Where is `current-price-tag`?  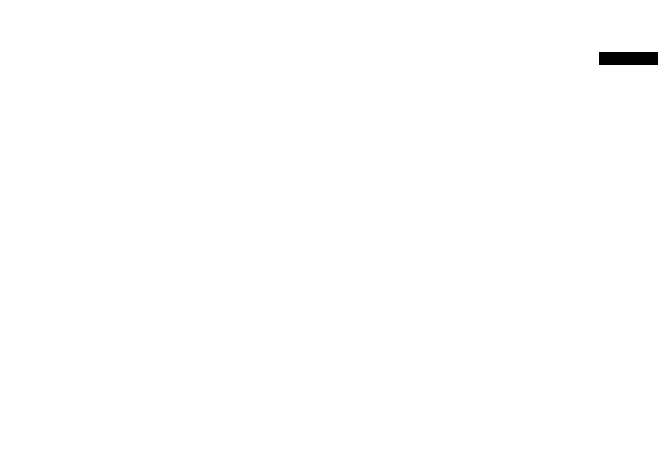 current-price-tag is located at coordinates (628, 58).